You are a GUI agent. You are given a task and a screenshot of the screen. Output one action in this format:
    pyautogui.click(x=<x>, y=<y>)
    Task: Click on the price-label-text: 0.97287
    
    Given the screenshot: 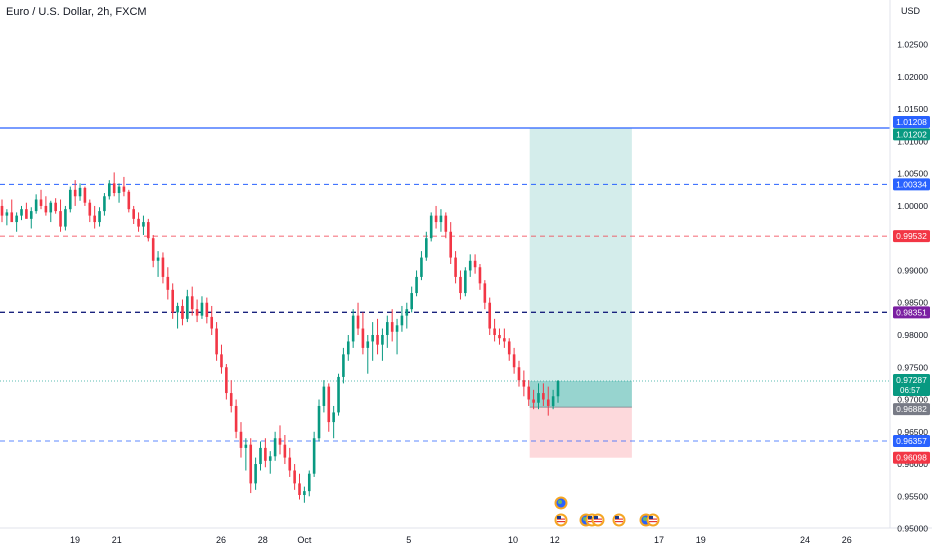 What is the action you would take?
    pyautogui.click(x=911, y=380)
    